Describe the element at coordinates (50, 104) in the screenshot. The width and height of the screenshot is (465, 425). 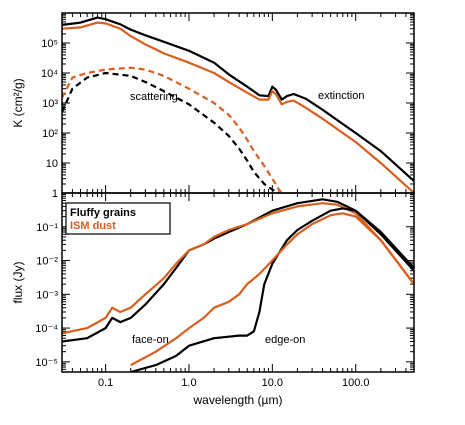
I see `top-y-tick-label: 10³` at that location.